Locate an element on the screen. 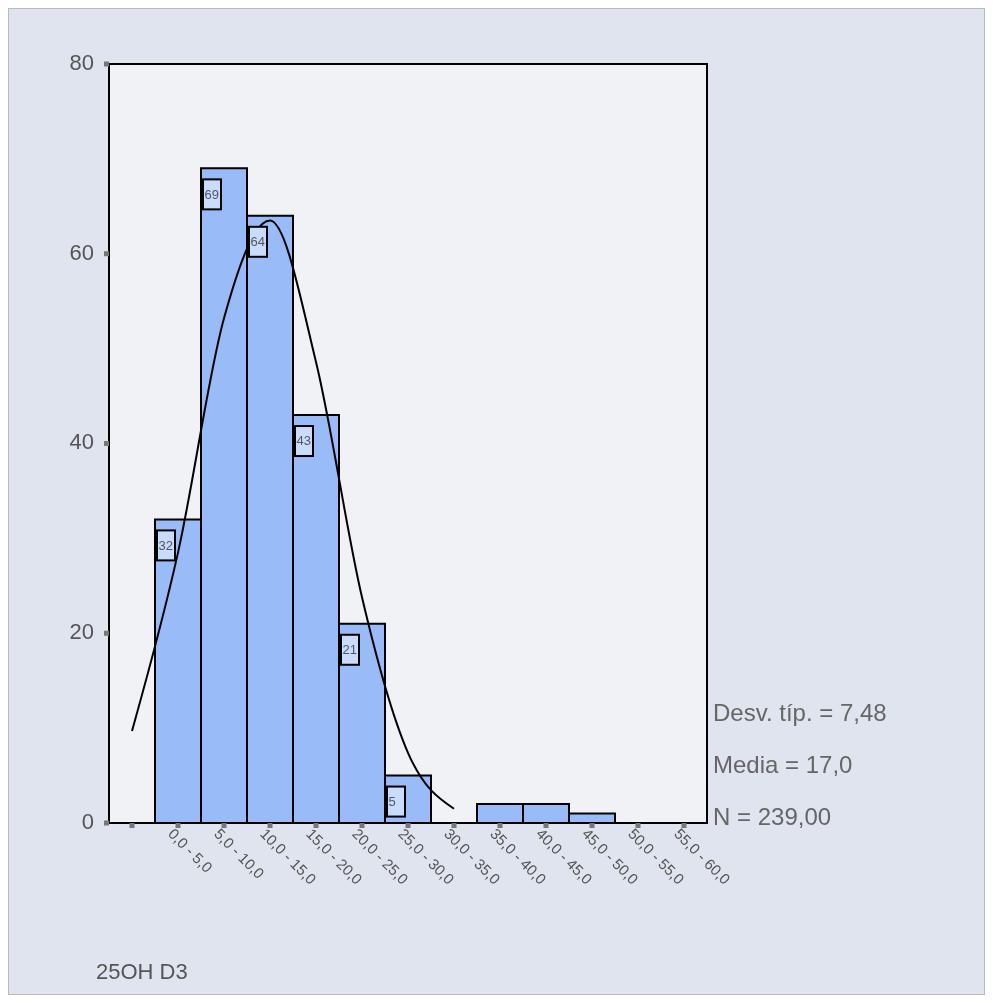 The image size is (993, 1003). text: Media = 17,0 is located at coordinates (783, 765).